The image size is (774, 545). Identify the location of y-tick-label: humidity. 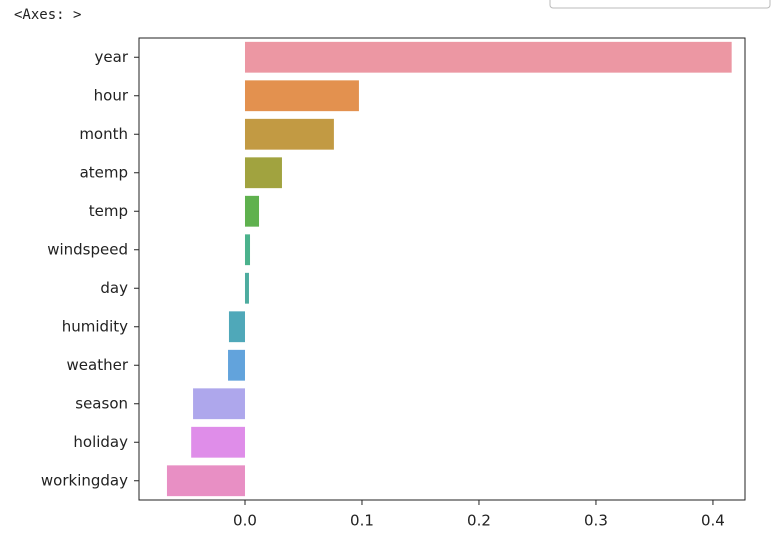
(95, 326).